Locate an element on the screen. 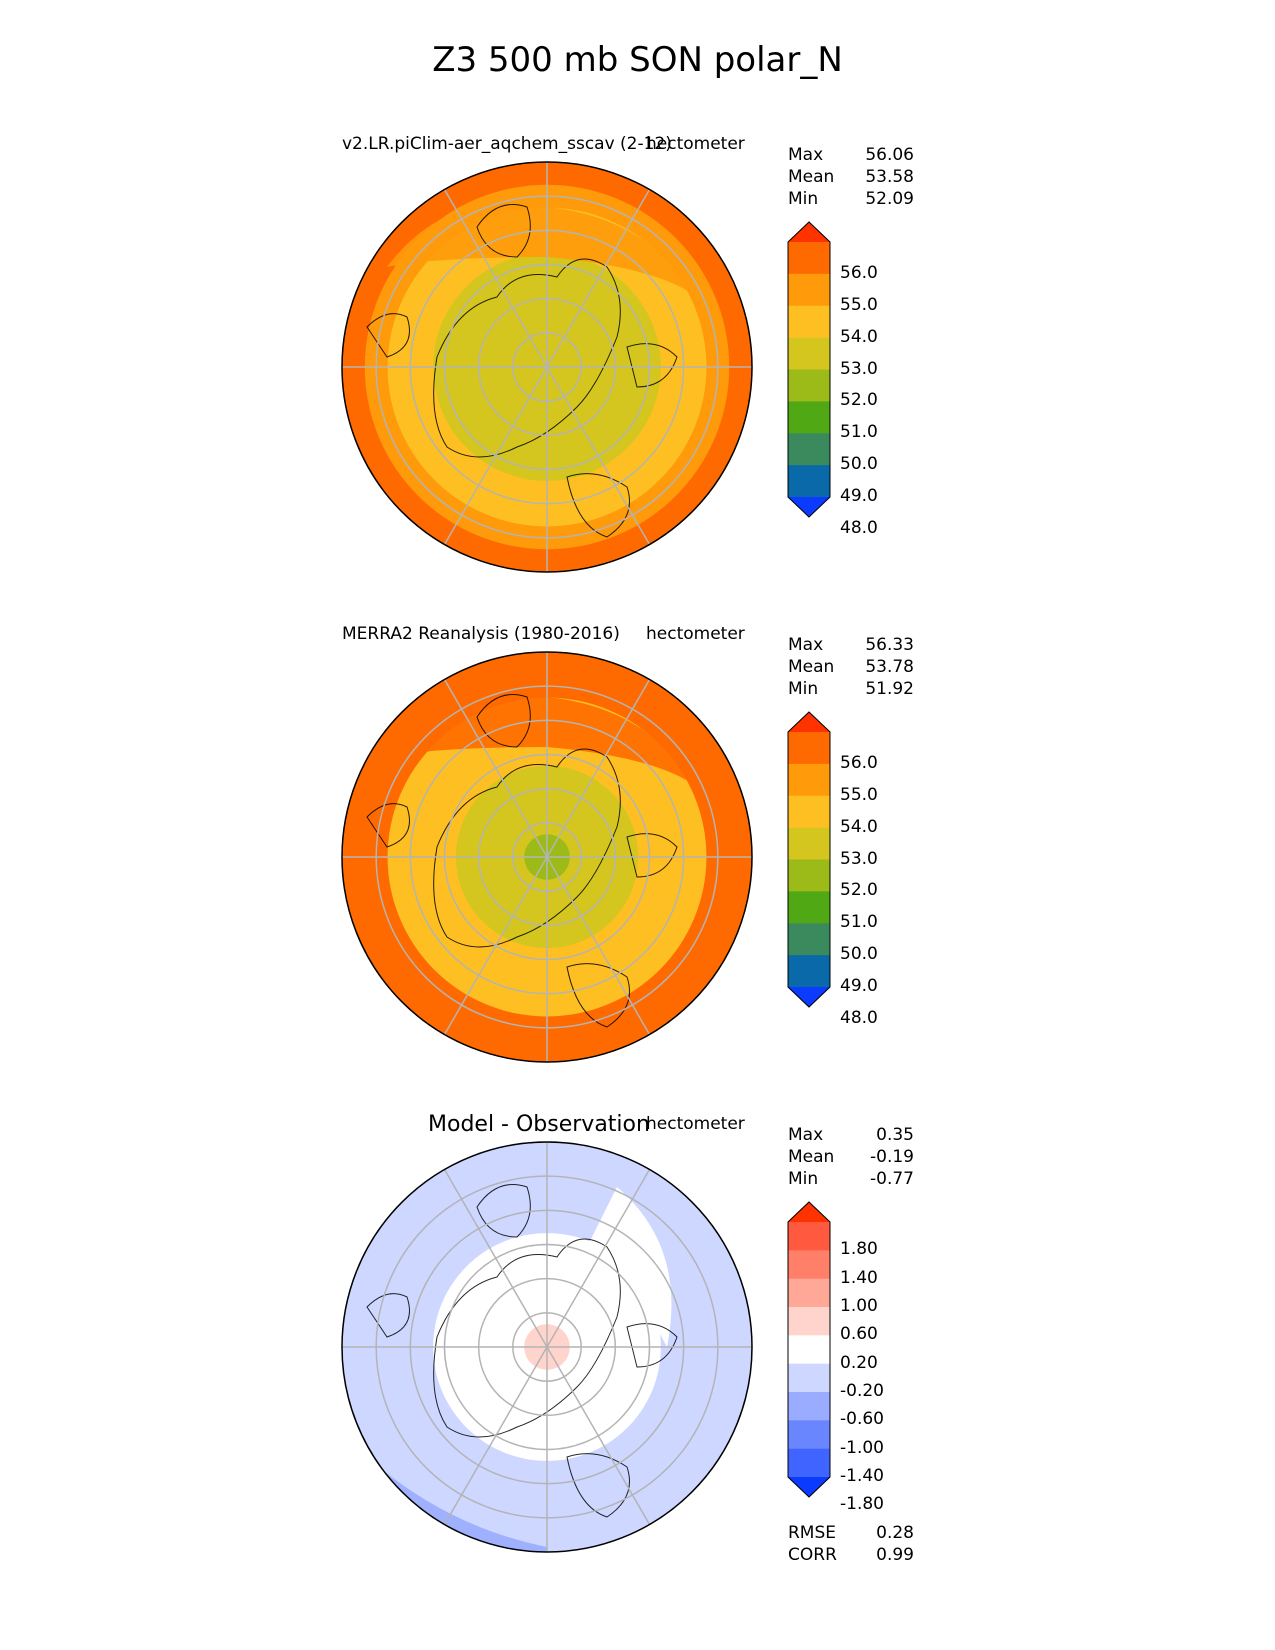 This screenshot has width=1275, height=1650. stat-label: Mean is located at coordinates (811, 667).